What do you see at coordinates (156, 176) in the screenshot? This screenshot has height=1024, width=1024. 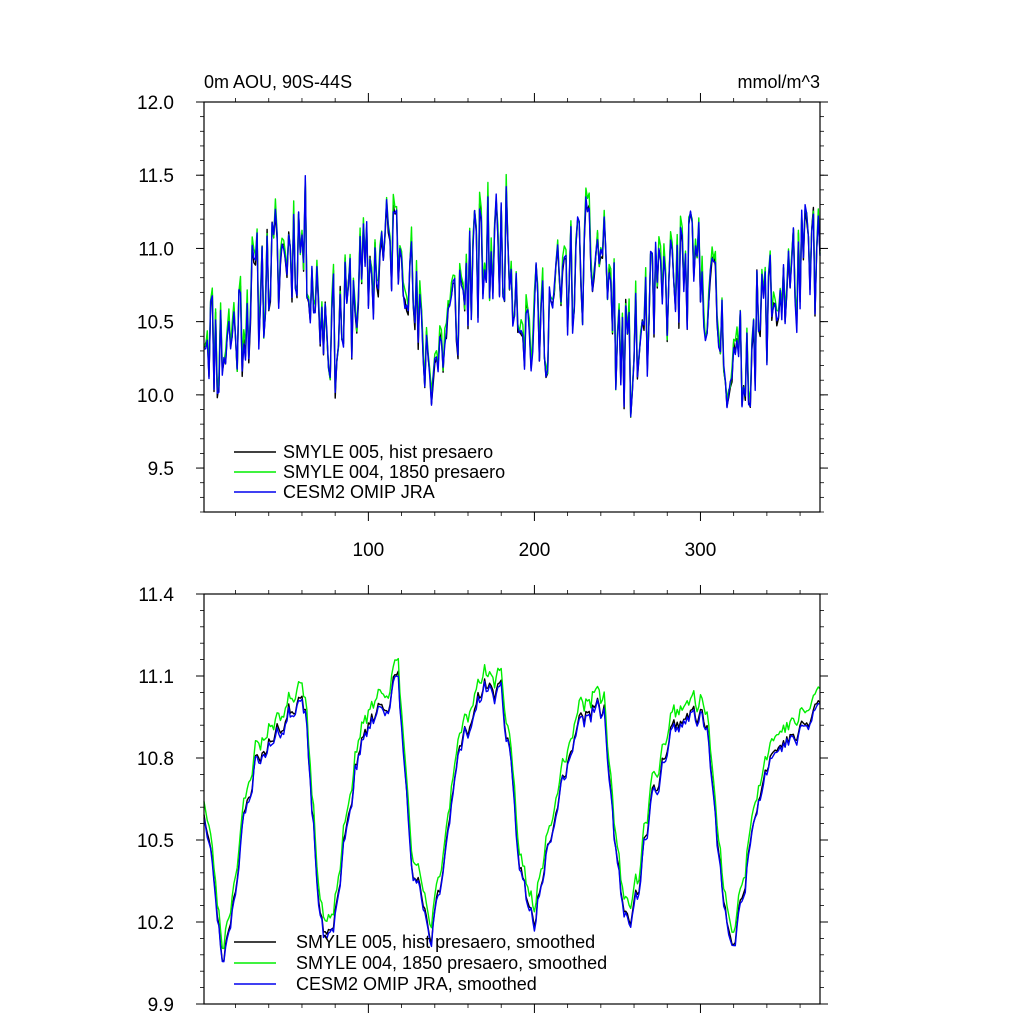 I see `top-ytick-label: 11.5` at bounding box center [156, 176].